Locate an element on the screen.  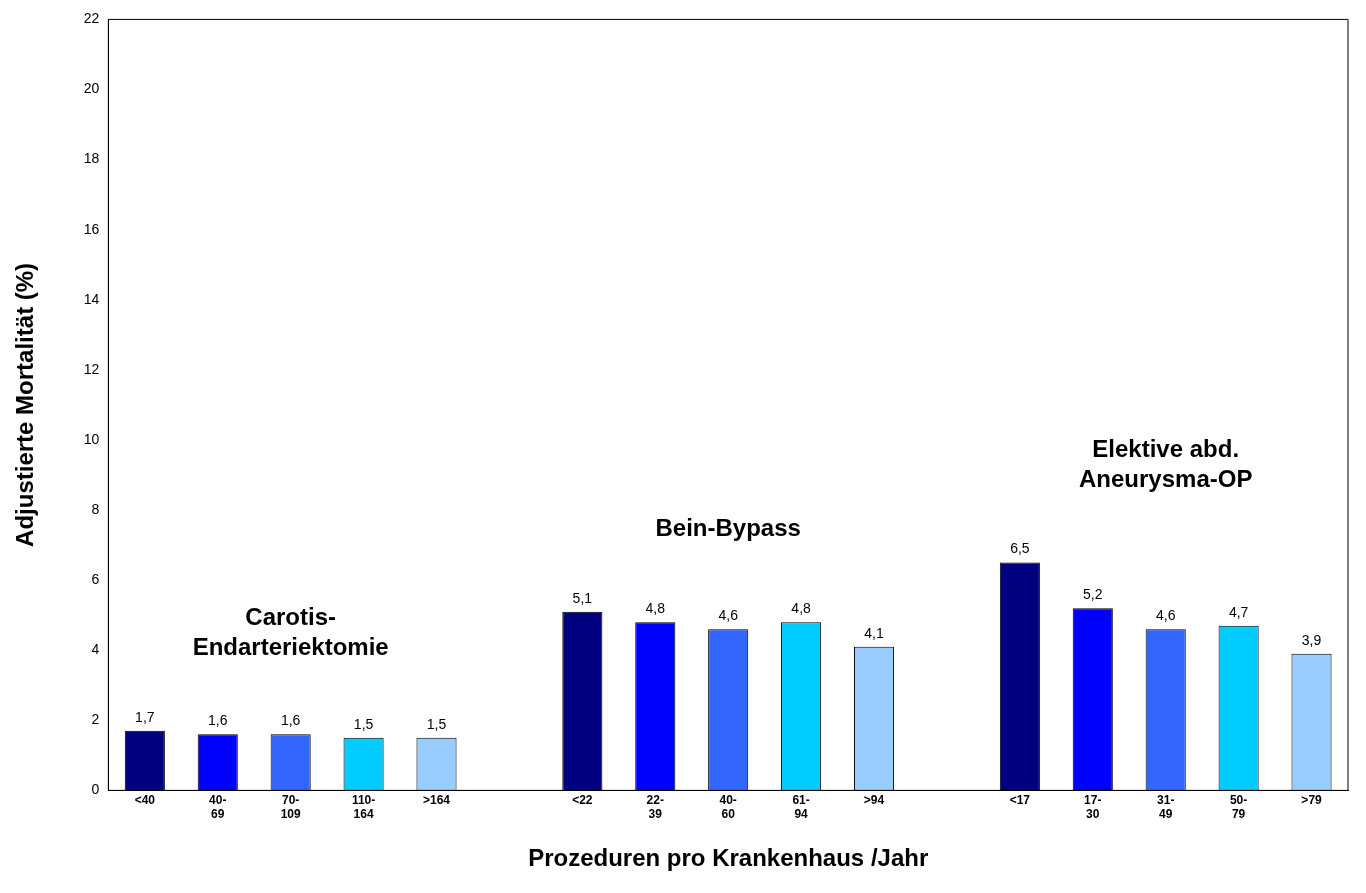
data-label: 5,1 is located at coordinates (582, 597).